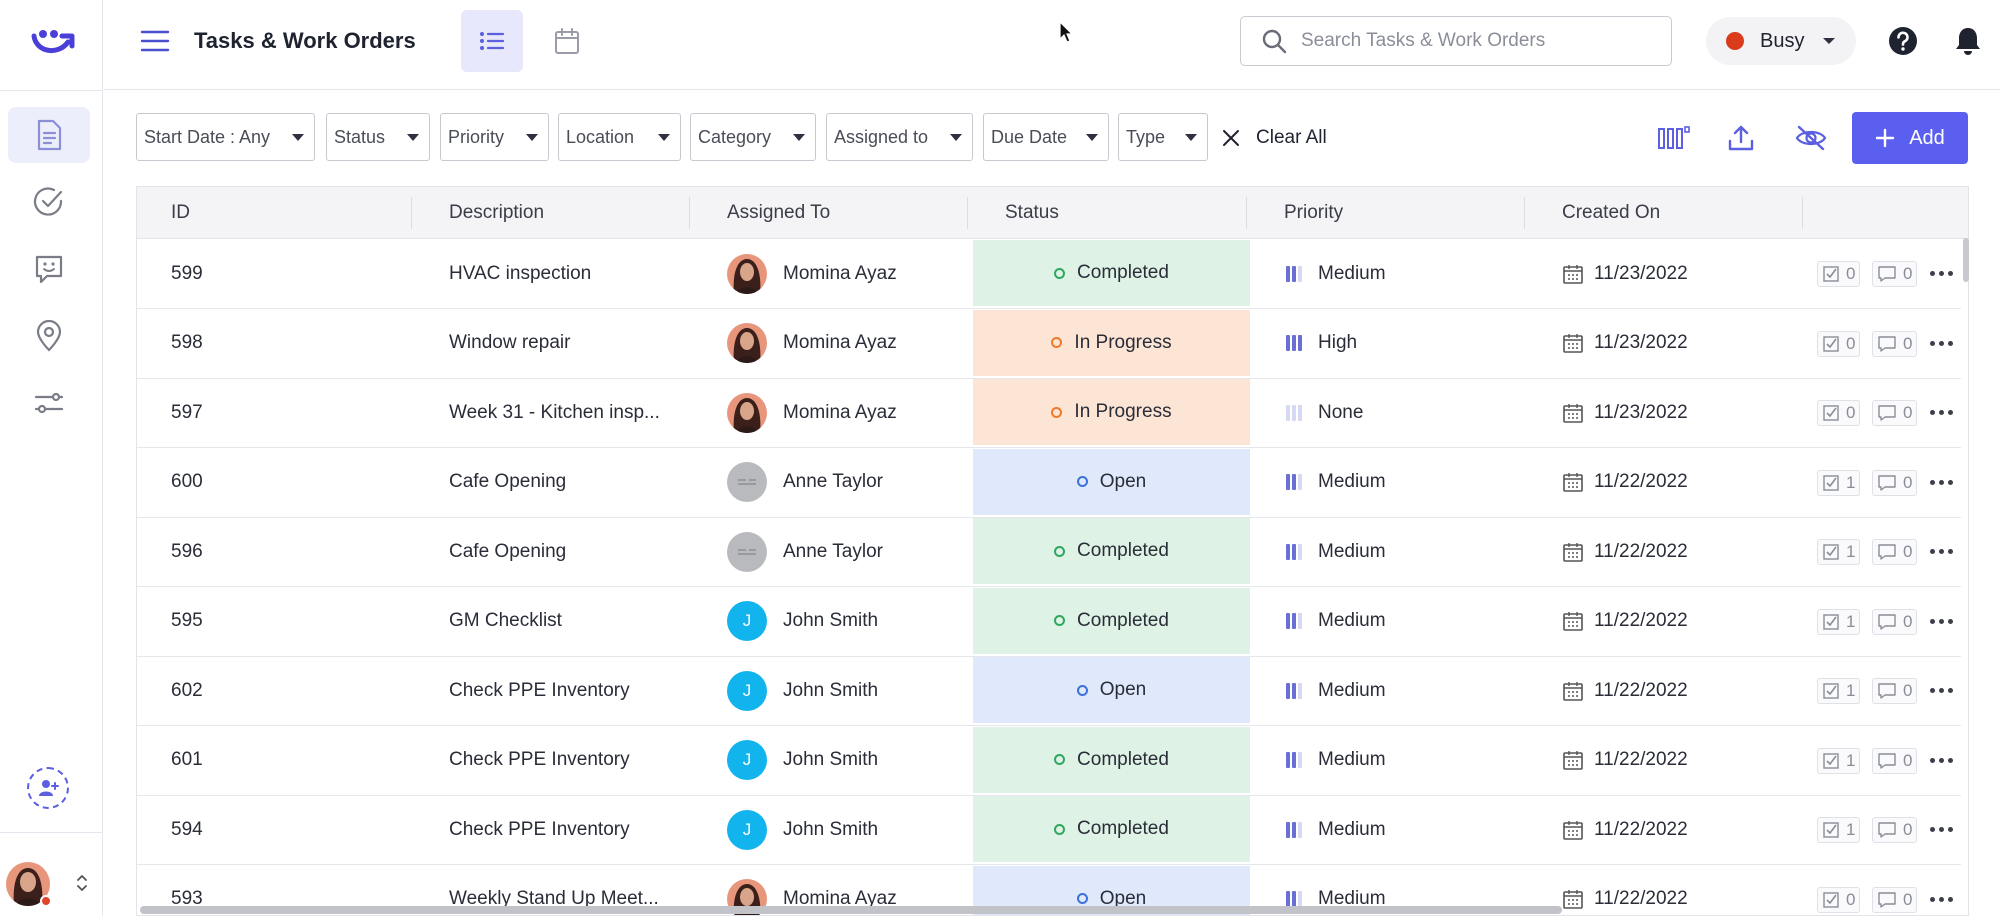 This screenshot has width=2000, height=916. What do you see at coordinates (567, 41) in the screenshot?
I see `calendar-view-button` at bounding box center [567, 41].